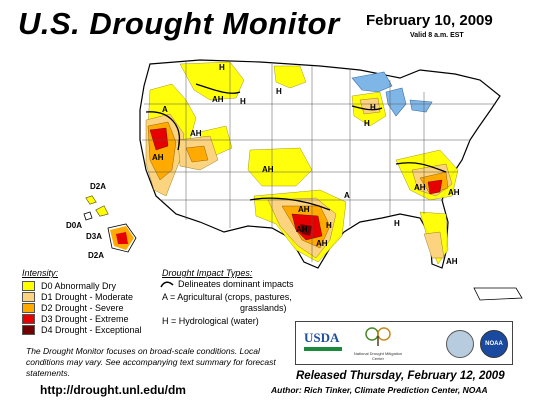 The width and height of the screenshot is (540, 402). Describe the element at coordinates (329, 225) in the screenshot. I see `label-h7: H` at that location.